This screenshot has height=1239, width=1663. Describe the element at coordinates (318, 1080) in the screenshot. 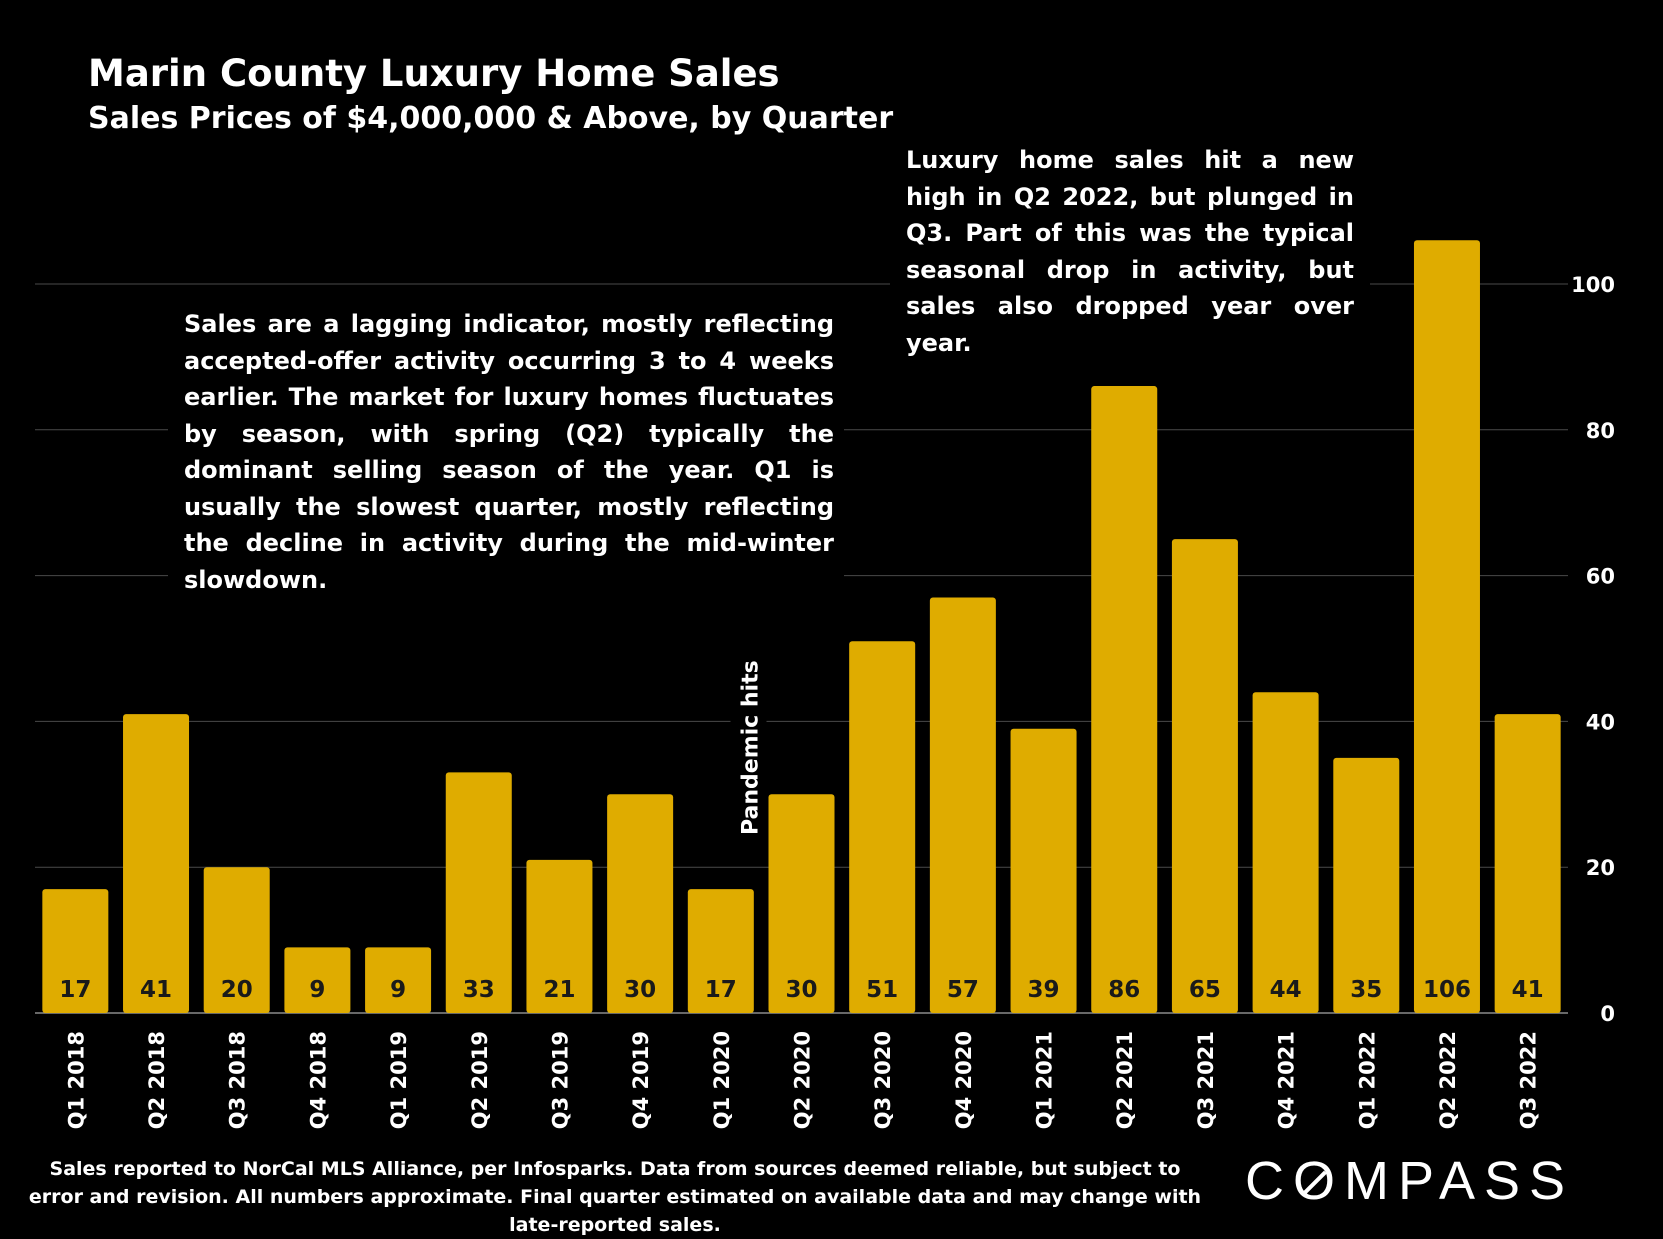

I see `x-tick-label: Q4 2018` at that location.